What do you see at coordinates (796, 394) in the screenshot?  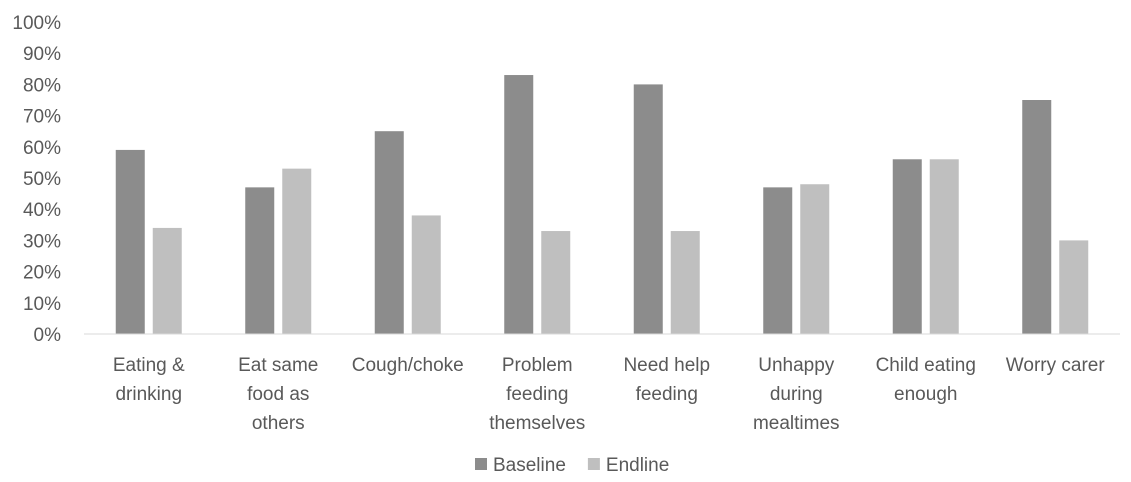 I see `x-category-label: during` at bounding box center [796, 394].